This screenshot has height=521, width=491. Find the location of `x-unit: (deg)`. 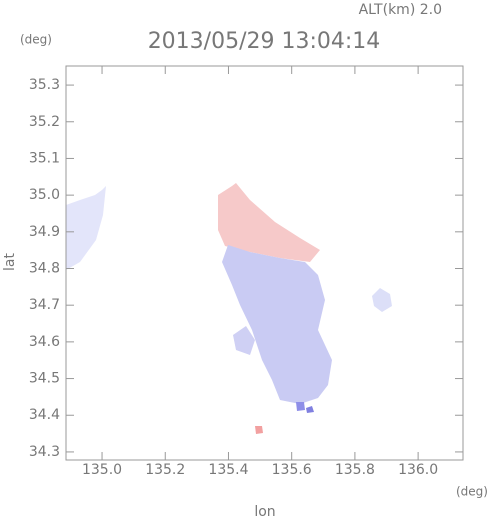

x-unit: (deg) is located at coordinates (472, 492).